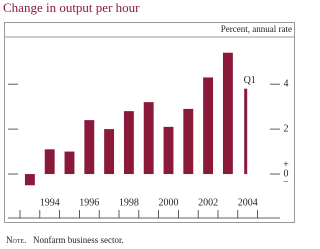 This screenshot has width=320, height=249. I want to click on zero-sign: +, so click(286, 164).